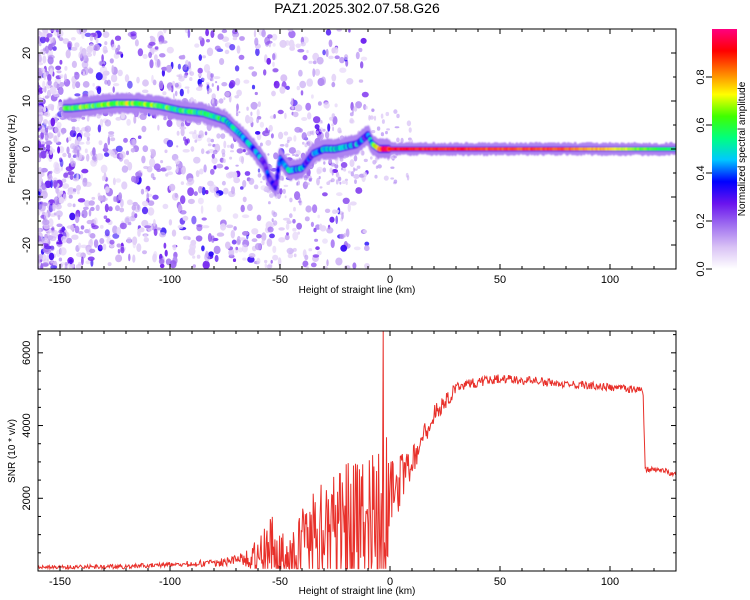 The height and width of the screenshot is (600, 750). I want to click on ridge-core, so click(277, 177).